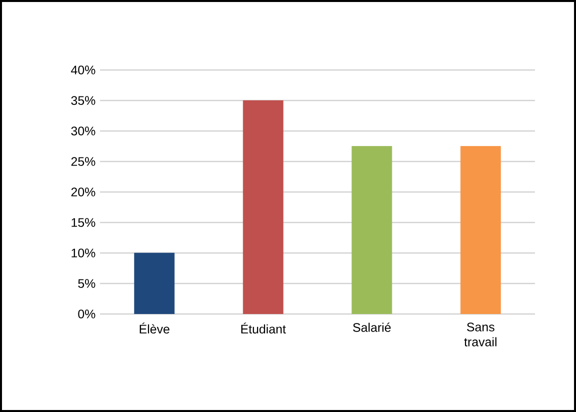 Image resolution: width=576 pixels, height=412 pixels. What do you see at coordinates (87, 314) in the screenshot?
I see `y-tick-label: 0%` at bounding box center [87, 314].